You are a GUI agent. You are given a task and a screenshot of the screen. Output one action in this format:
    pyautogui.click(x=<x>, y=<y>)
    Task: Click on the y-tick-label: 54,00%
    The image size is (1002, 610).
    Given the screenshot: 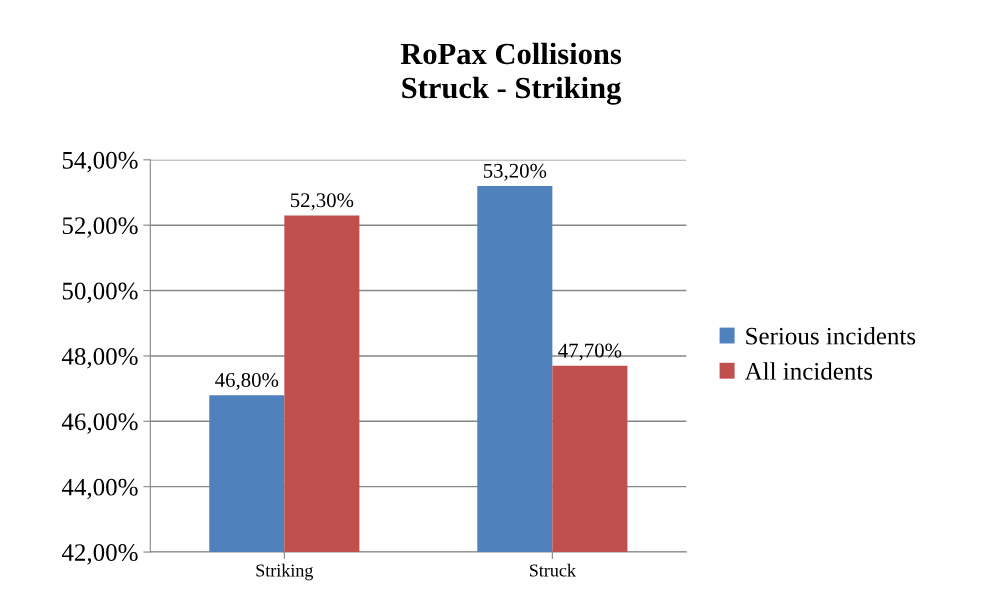 What is the action you would take?
    pyautogui.click(x=100, y=162)
    